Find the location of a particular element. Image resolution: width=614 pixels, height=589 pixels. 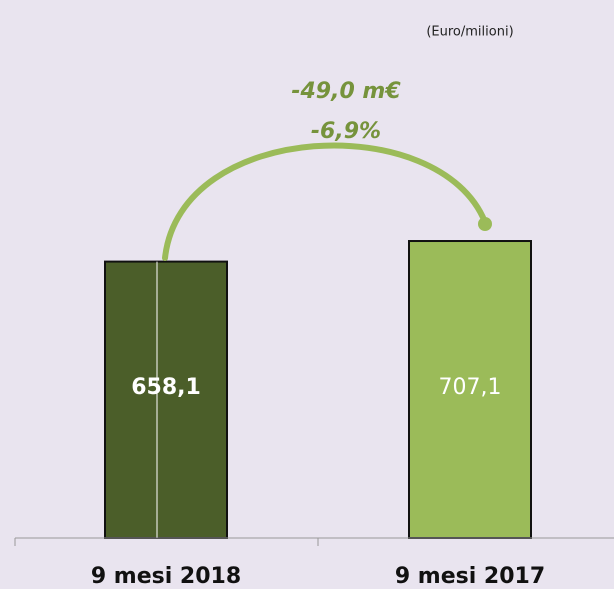

unit-label: (Euro/milioni) is located at coordinates (469, 32).